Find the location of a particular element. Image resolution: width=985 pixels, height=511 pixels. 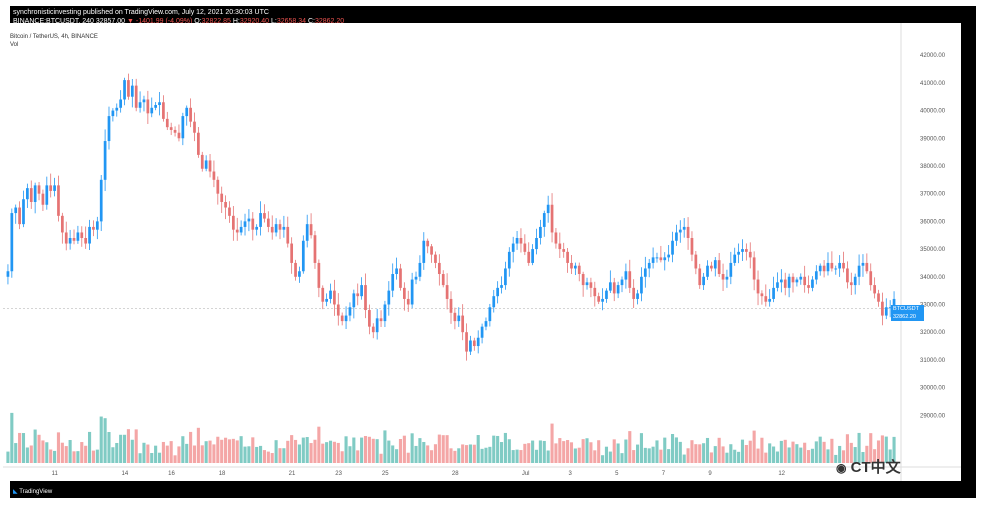

ct-watermark: ◉ CT中文 is located at coordinates (868, 466).